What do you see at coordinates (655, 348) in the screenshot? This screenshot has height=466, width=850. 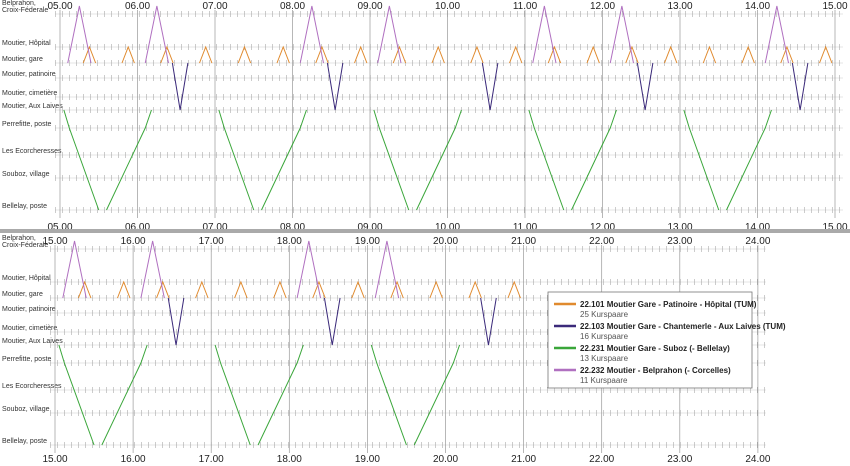 I see `legend-name: 22.231 Moutier Gare - Suboz (- Bellelay)` at bounding box center [655, 348].